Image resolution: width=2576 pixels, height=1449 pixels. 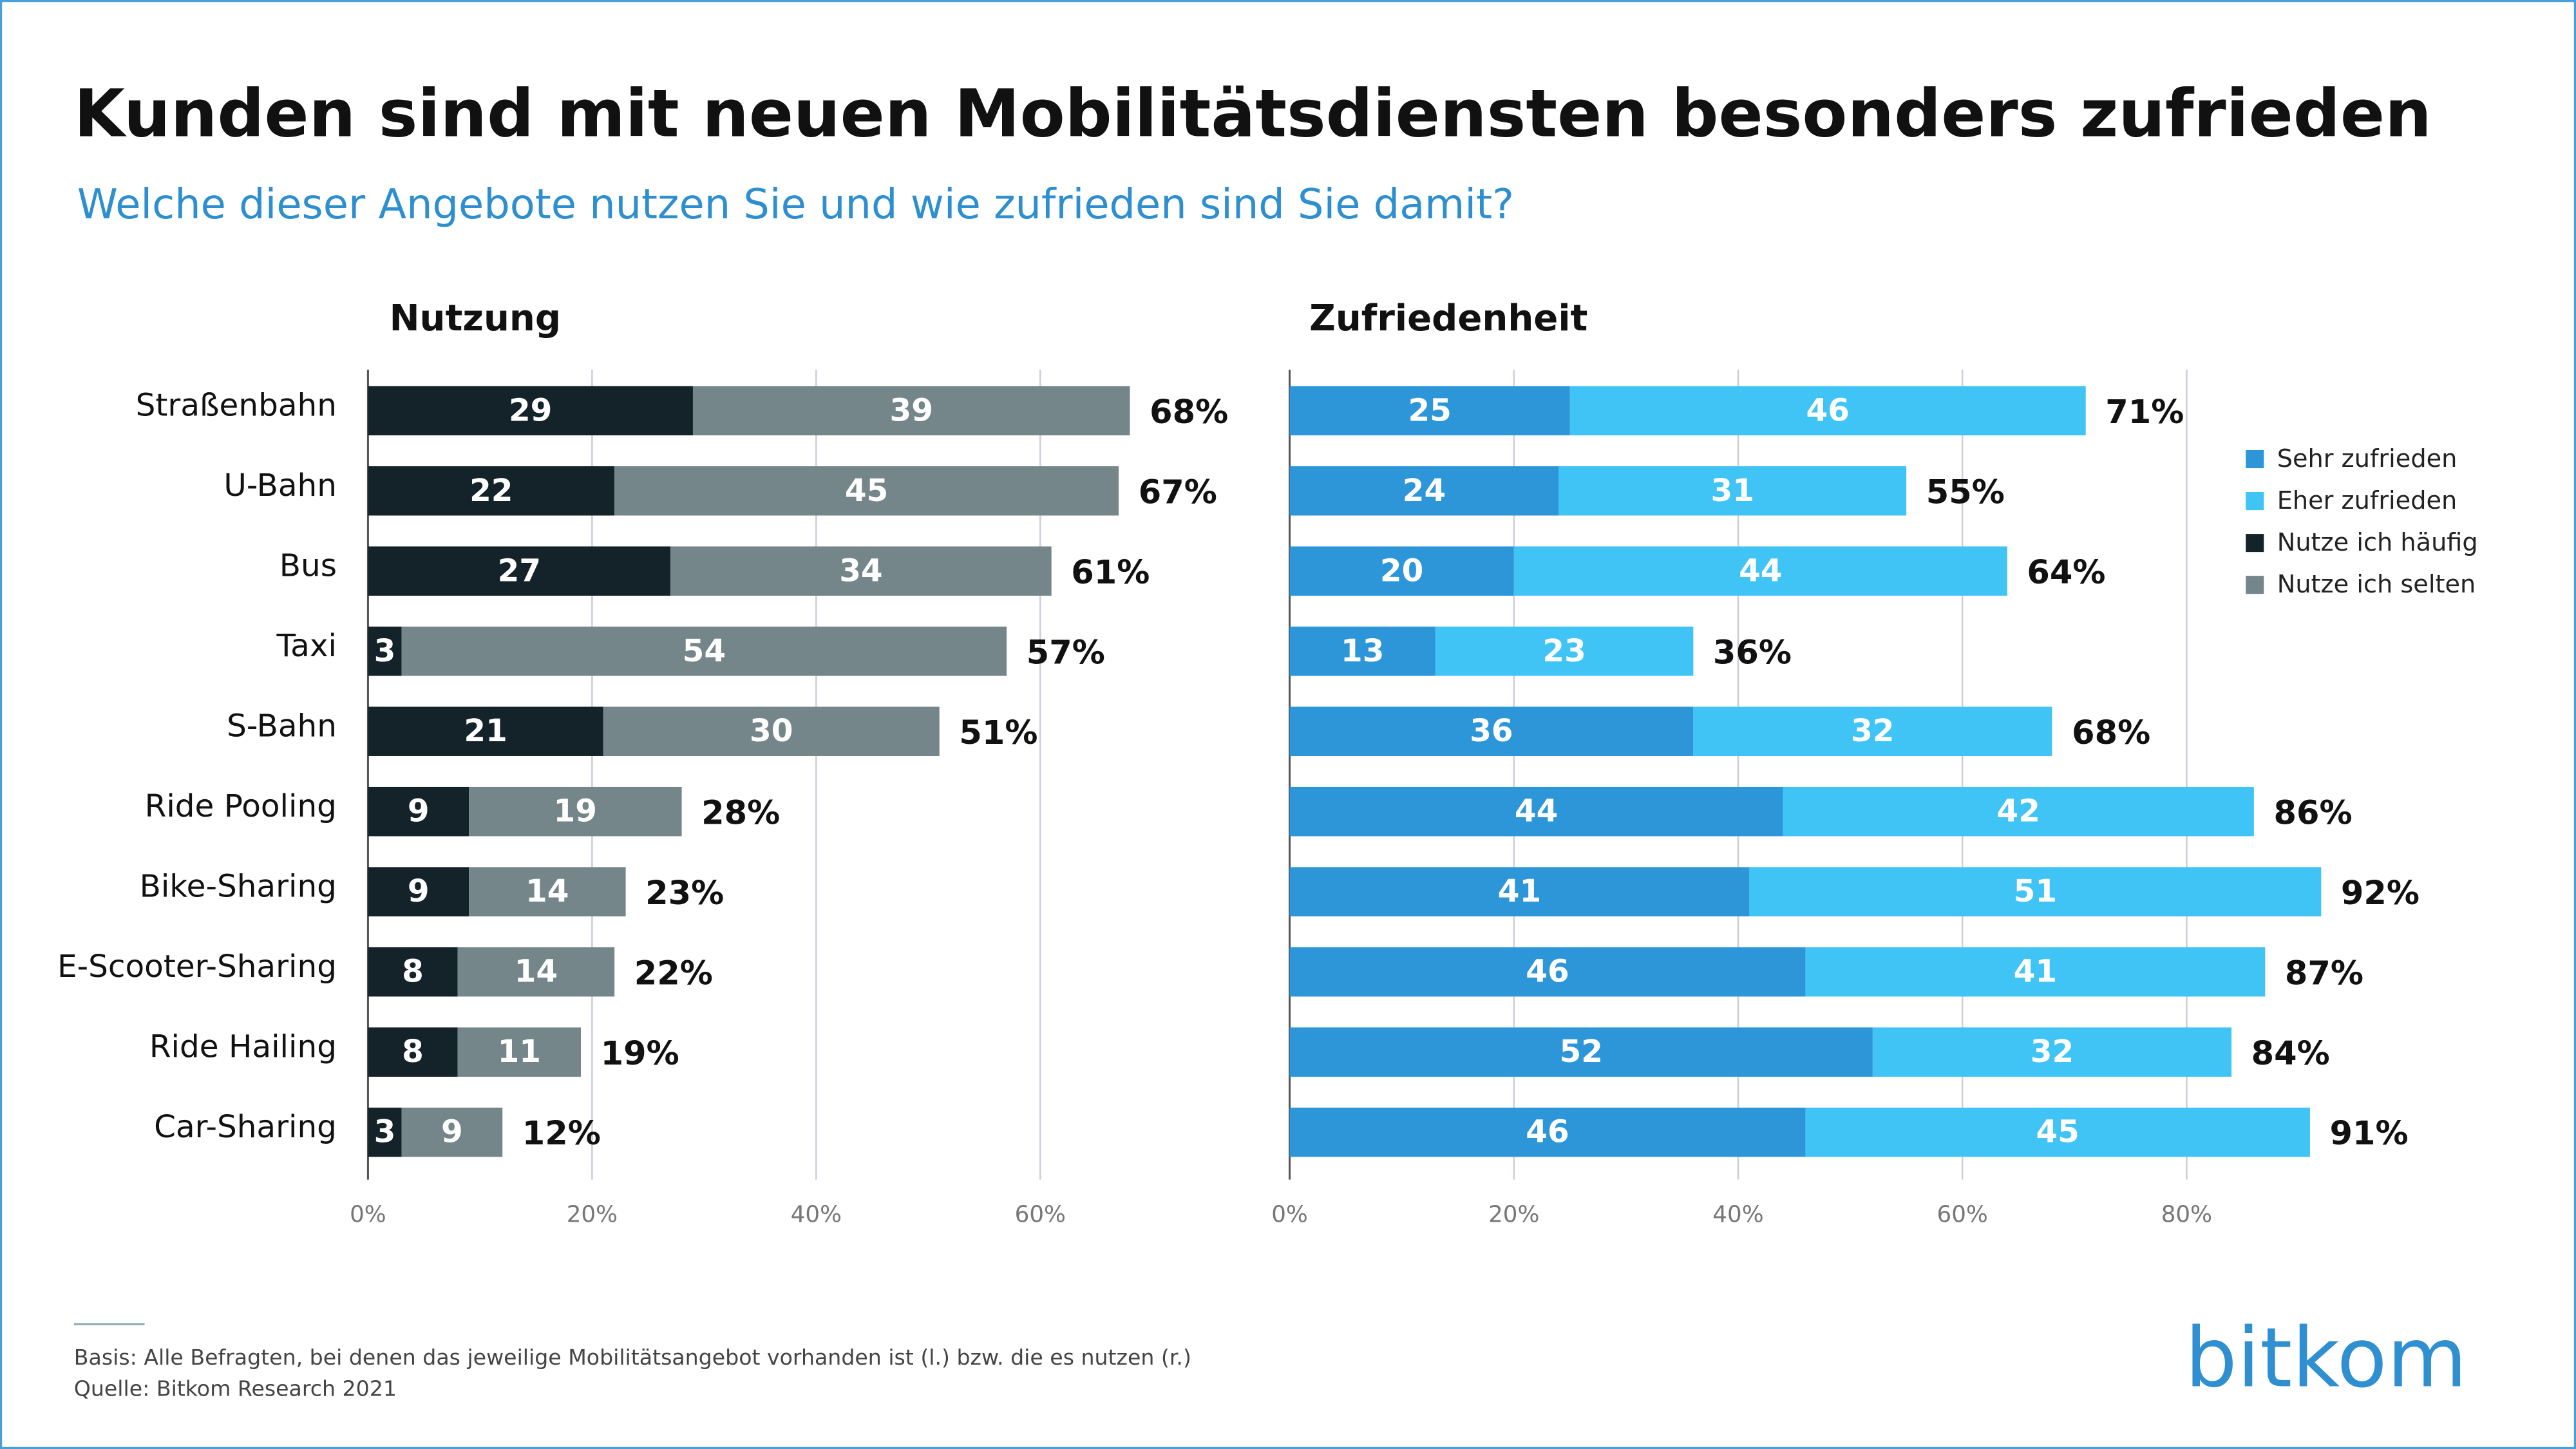 I want to click on segment-label: 31, so click(x=1733, y=491).